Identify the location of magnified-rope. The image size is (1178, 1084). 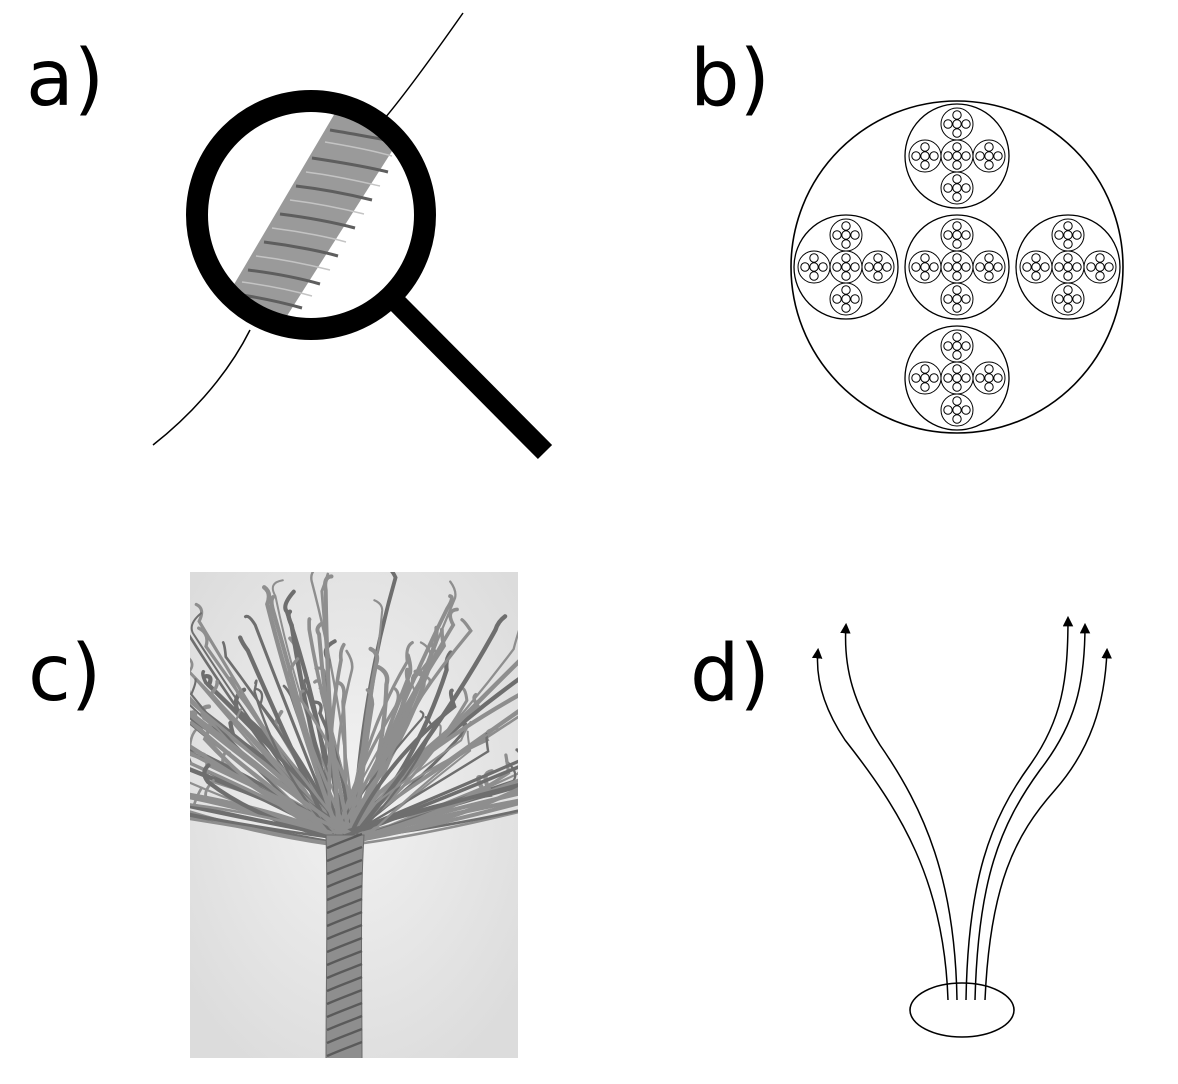
(311, 215).